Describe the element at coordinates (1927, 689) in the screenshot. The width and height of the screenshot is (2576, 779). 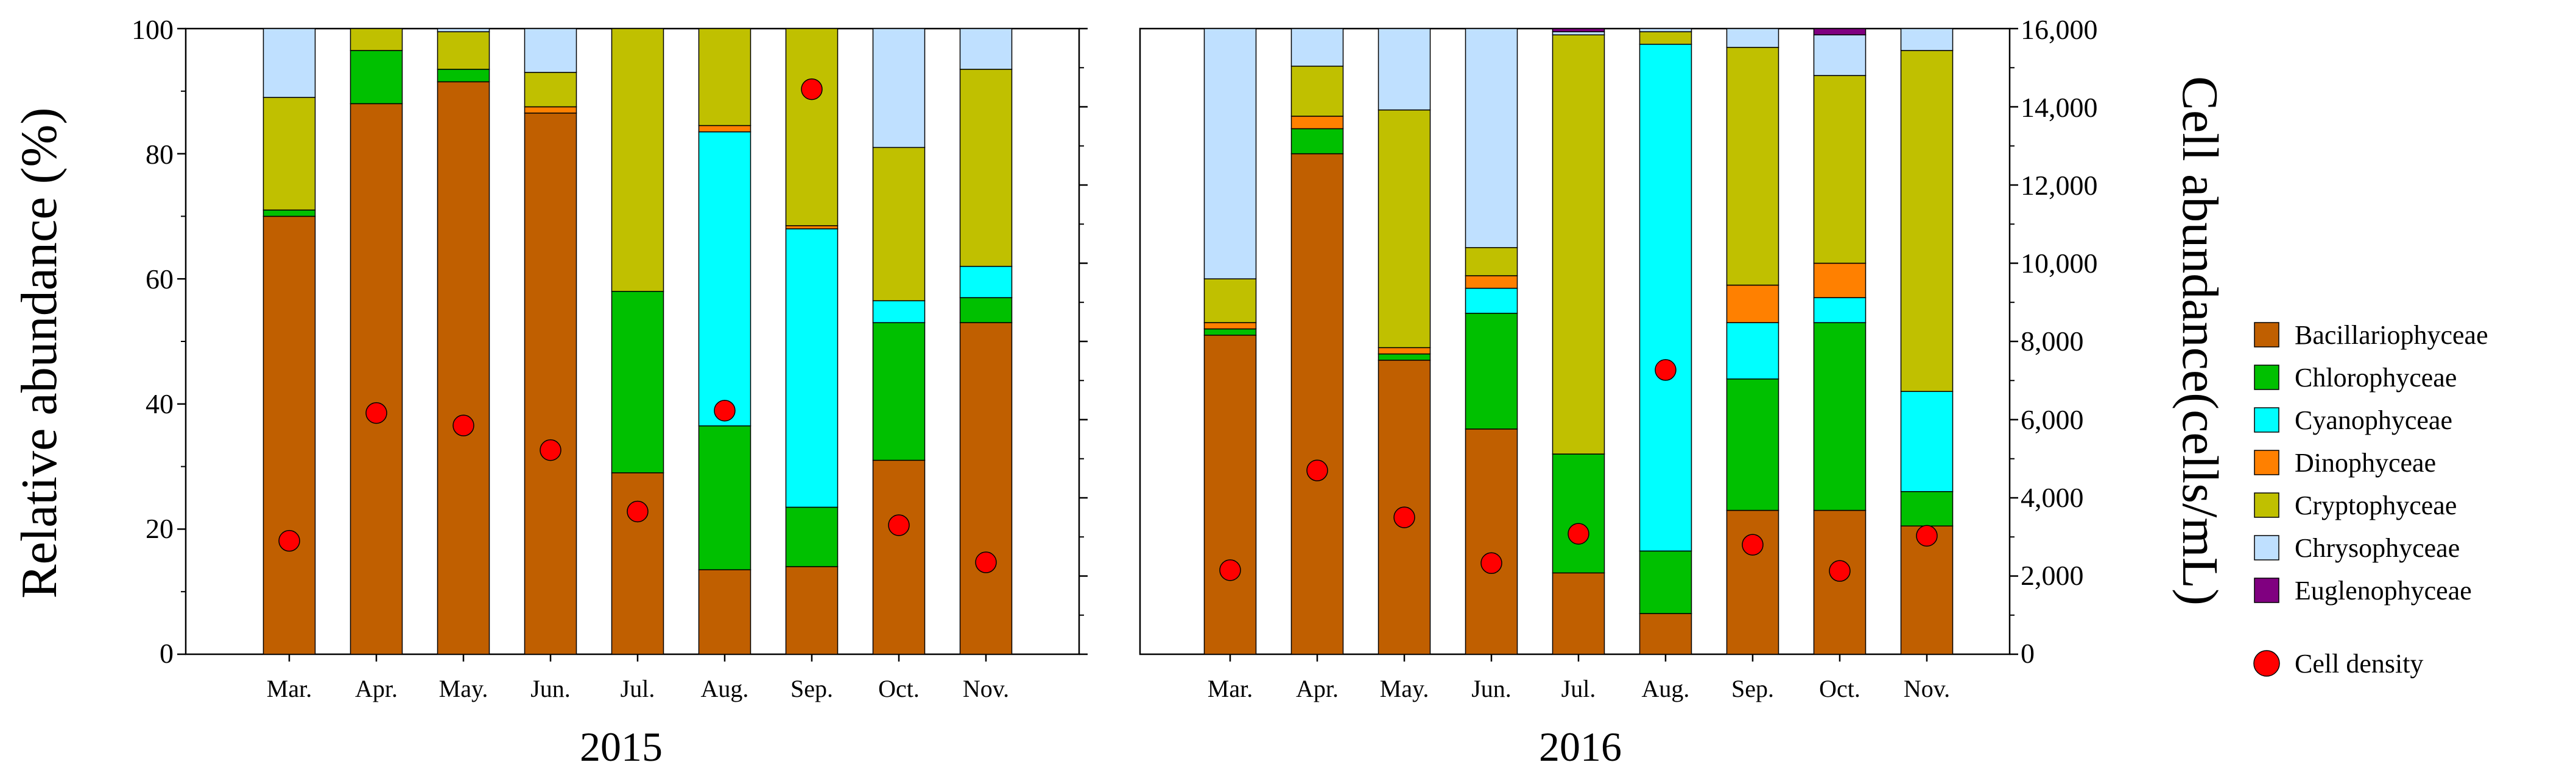
I see `x-tick-label-nov-2016: Nov.` at that location.